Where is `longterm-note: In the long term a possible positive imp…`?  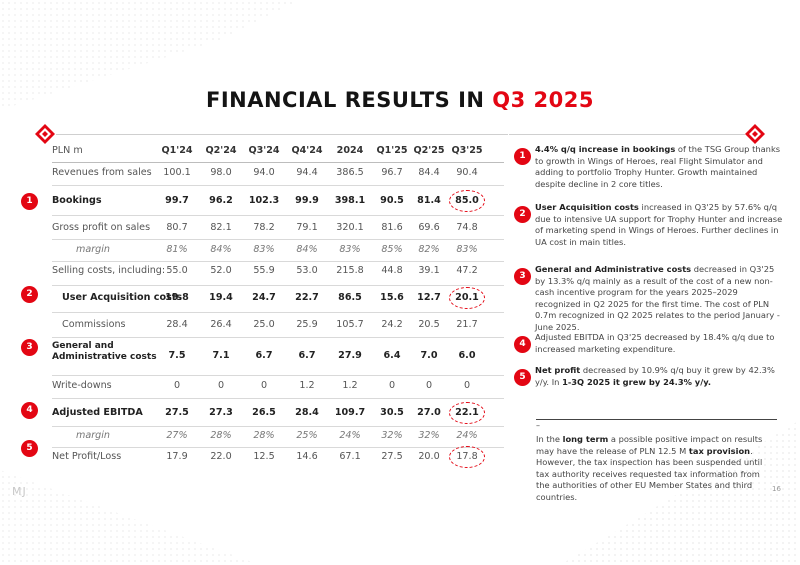 longterm-note: In the long term a possible positive imp… is located at coordinates (649, 468).